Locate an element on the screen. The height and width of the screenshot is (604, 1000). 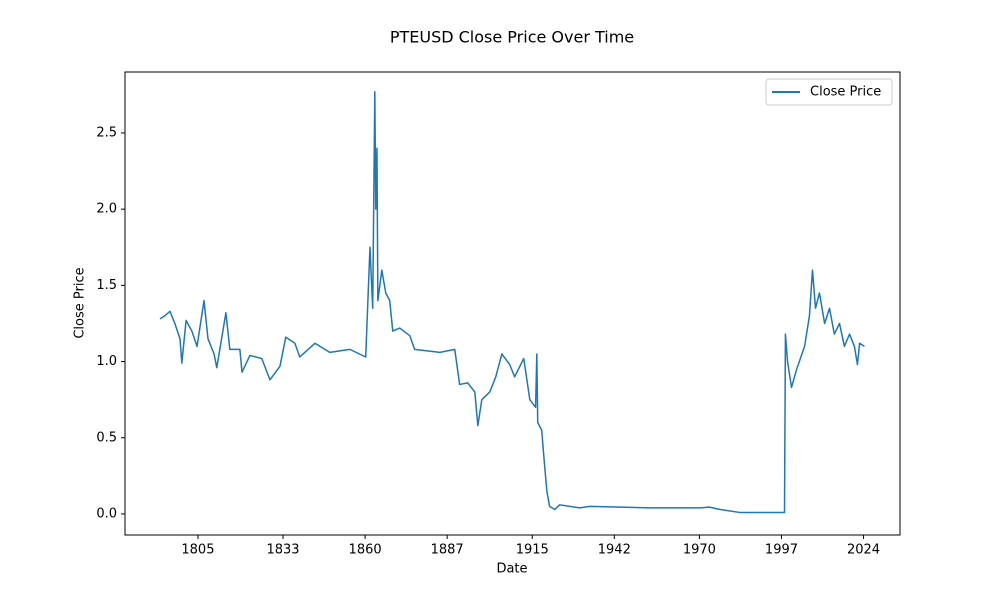
y-axis-label: Close Price is located at coordinates (80, 302).